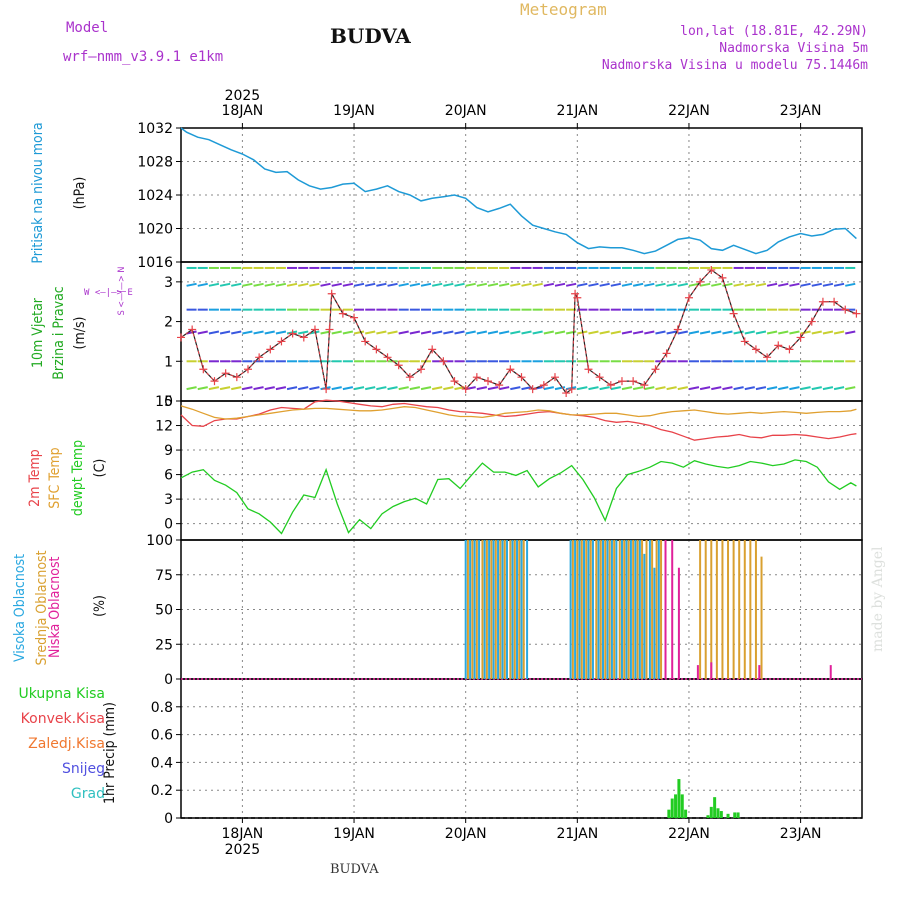 This screenshot has height=900, width=900. Describe the element at coordinates (519, 195) in the screenshot. I see `panel-pressure` at that location.